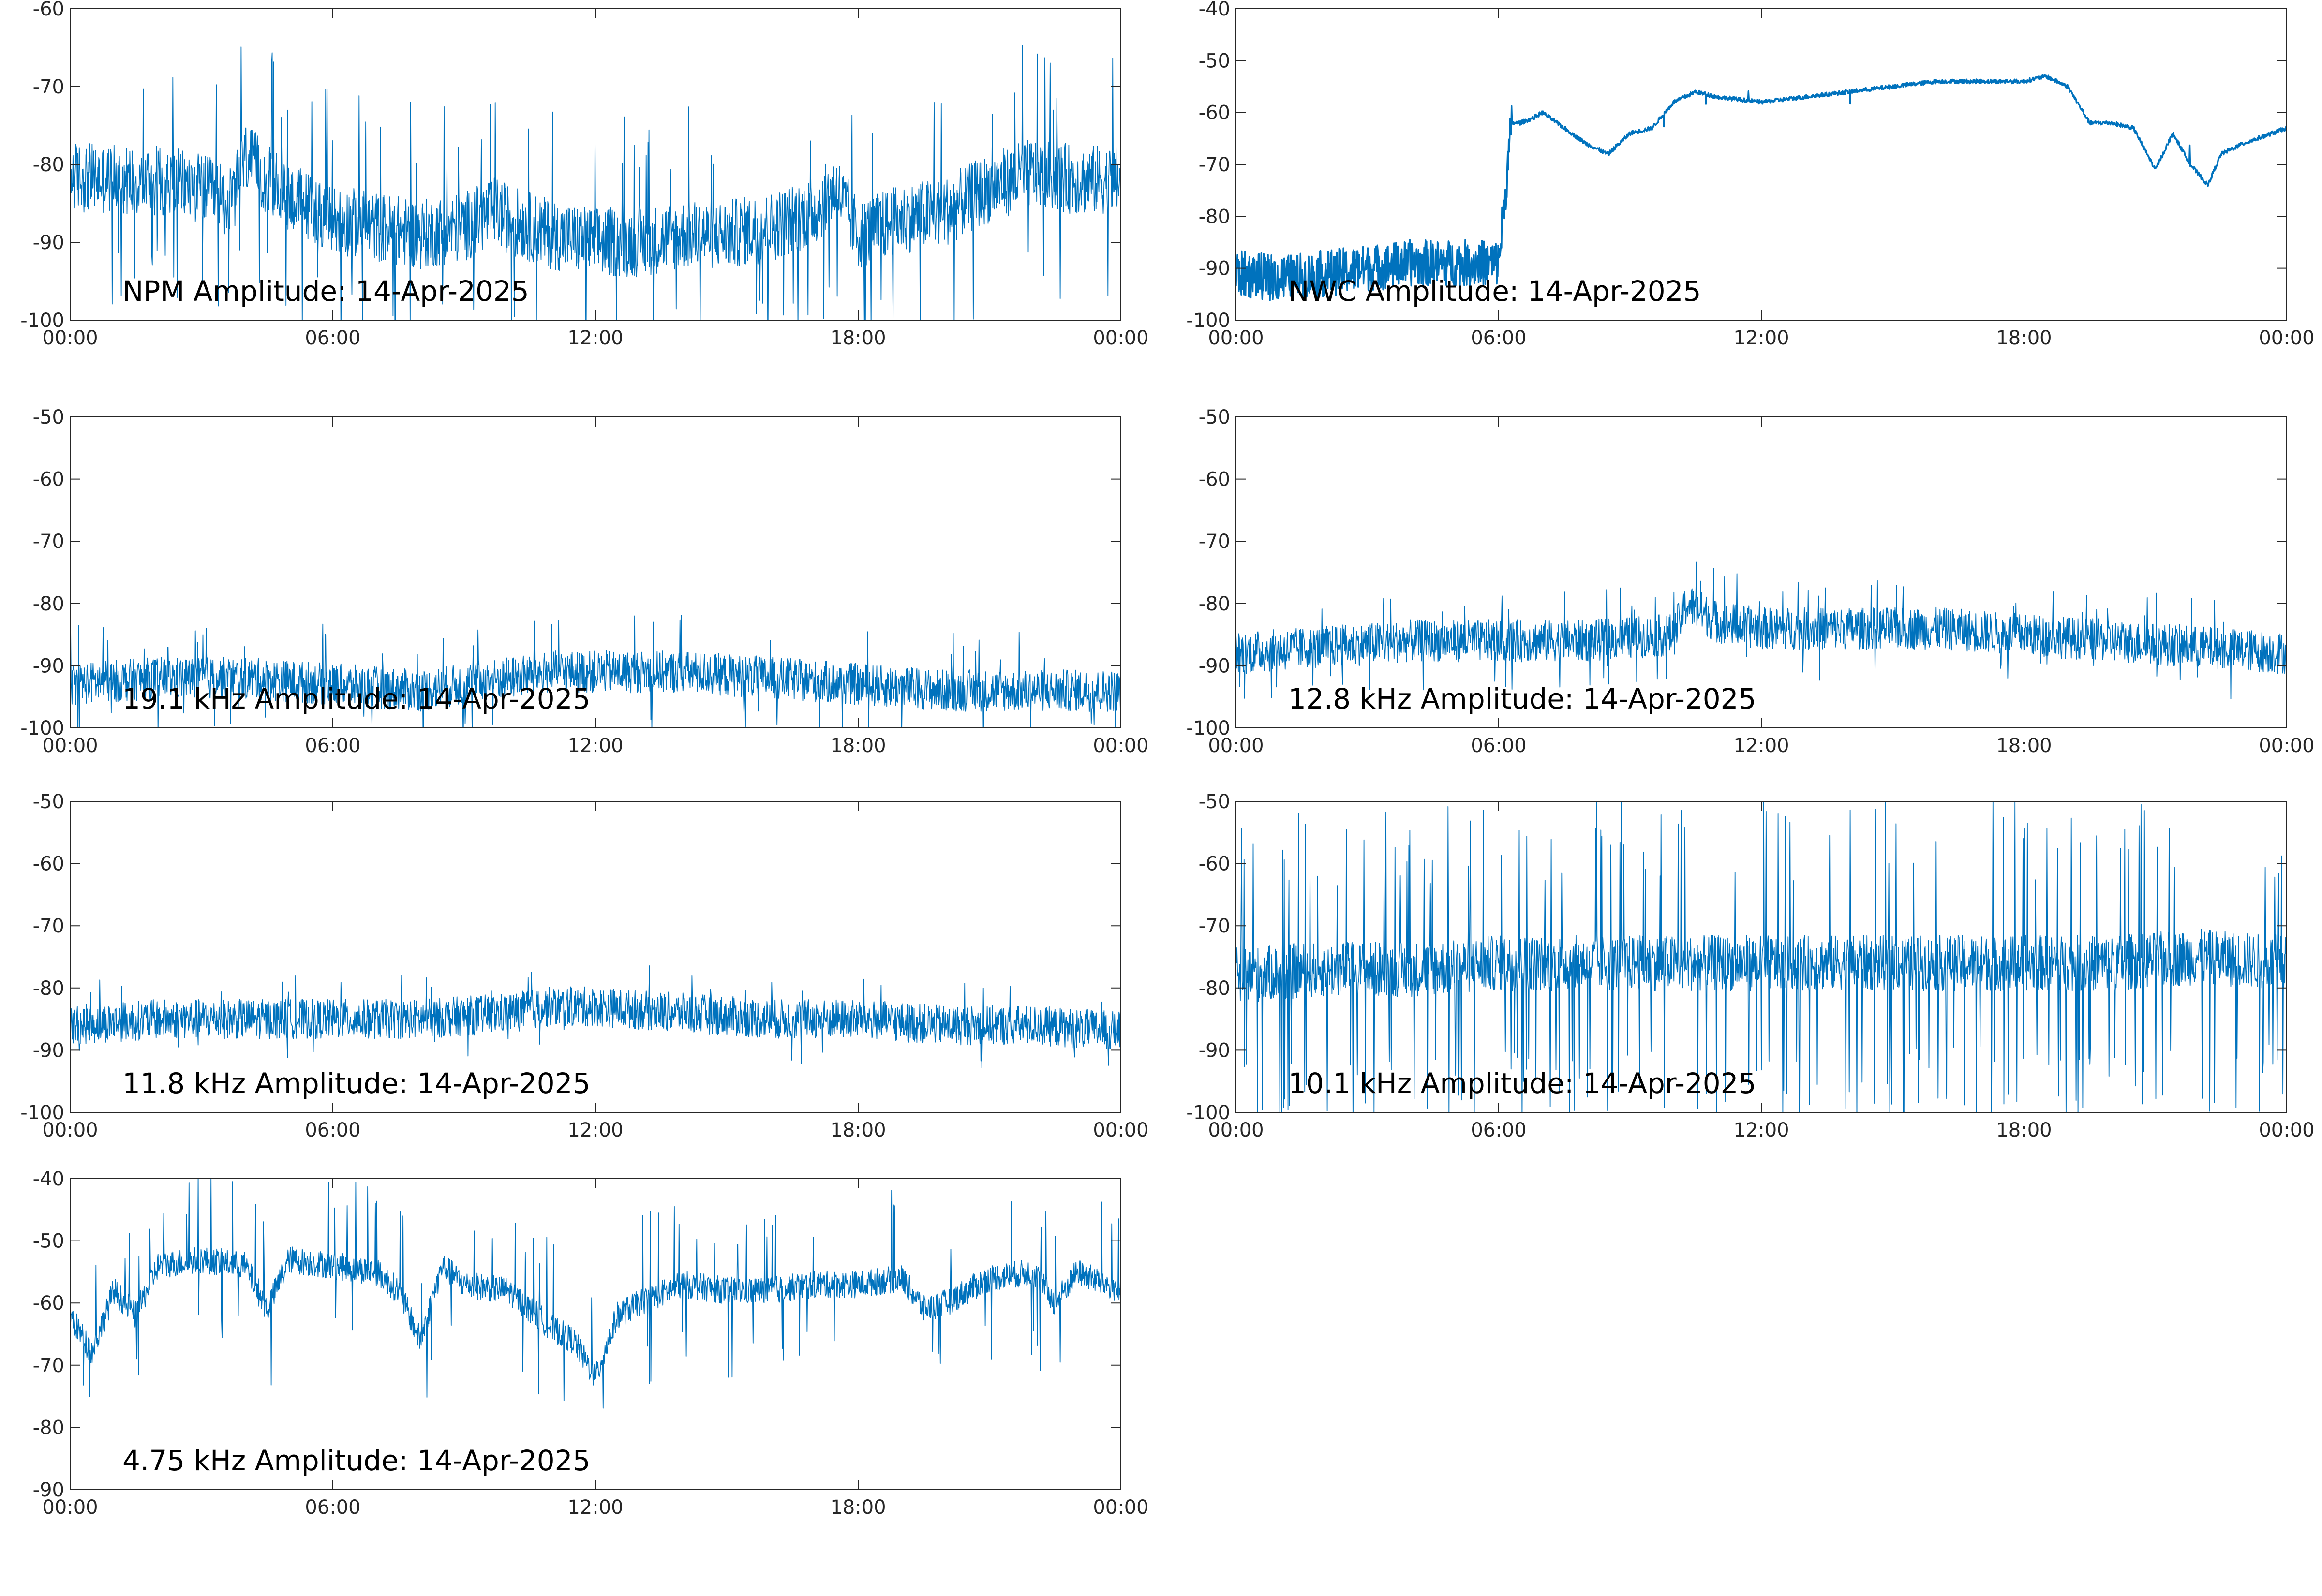 This screenshot has width=2322, height=1596. What do you see at coordinates (325, 291) in the screenshot?
I see `chart-title: NPM Amplitude: 14-Apr-2025` at bounding box center [325, 291].